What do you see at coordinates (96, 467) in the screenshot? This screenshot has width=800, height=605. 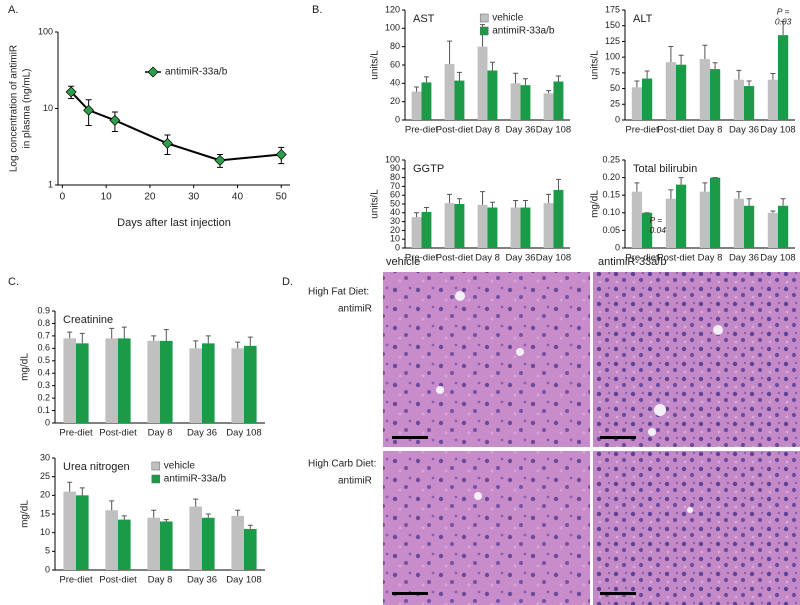 I see `chart-title: Urea nitrogen` at bounding box center [96, 467].